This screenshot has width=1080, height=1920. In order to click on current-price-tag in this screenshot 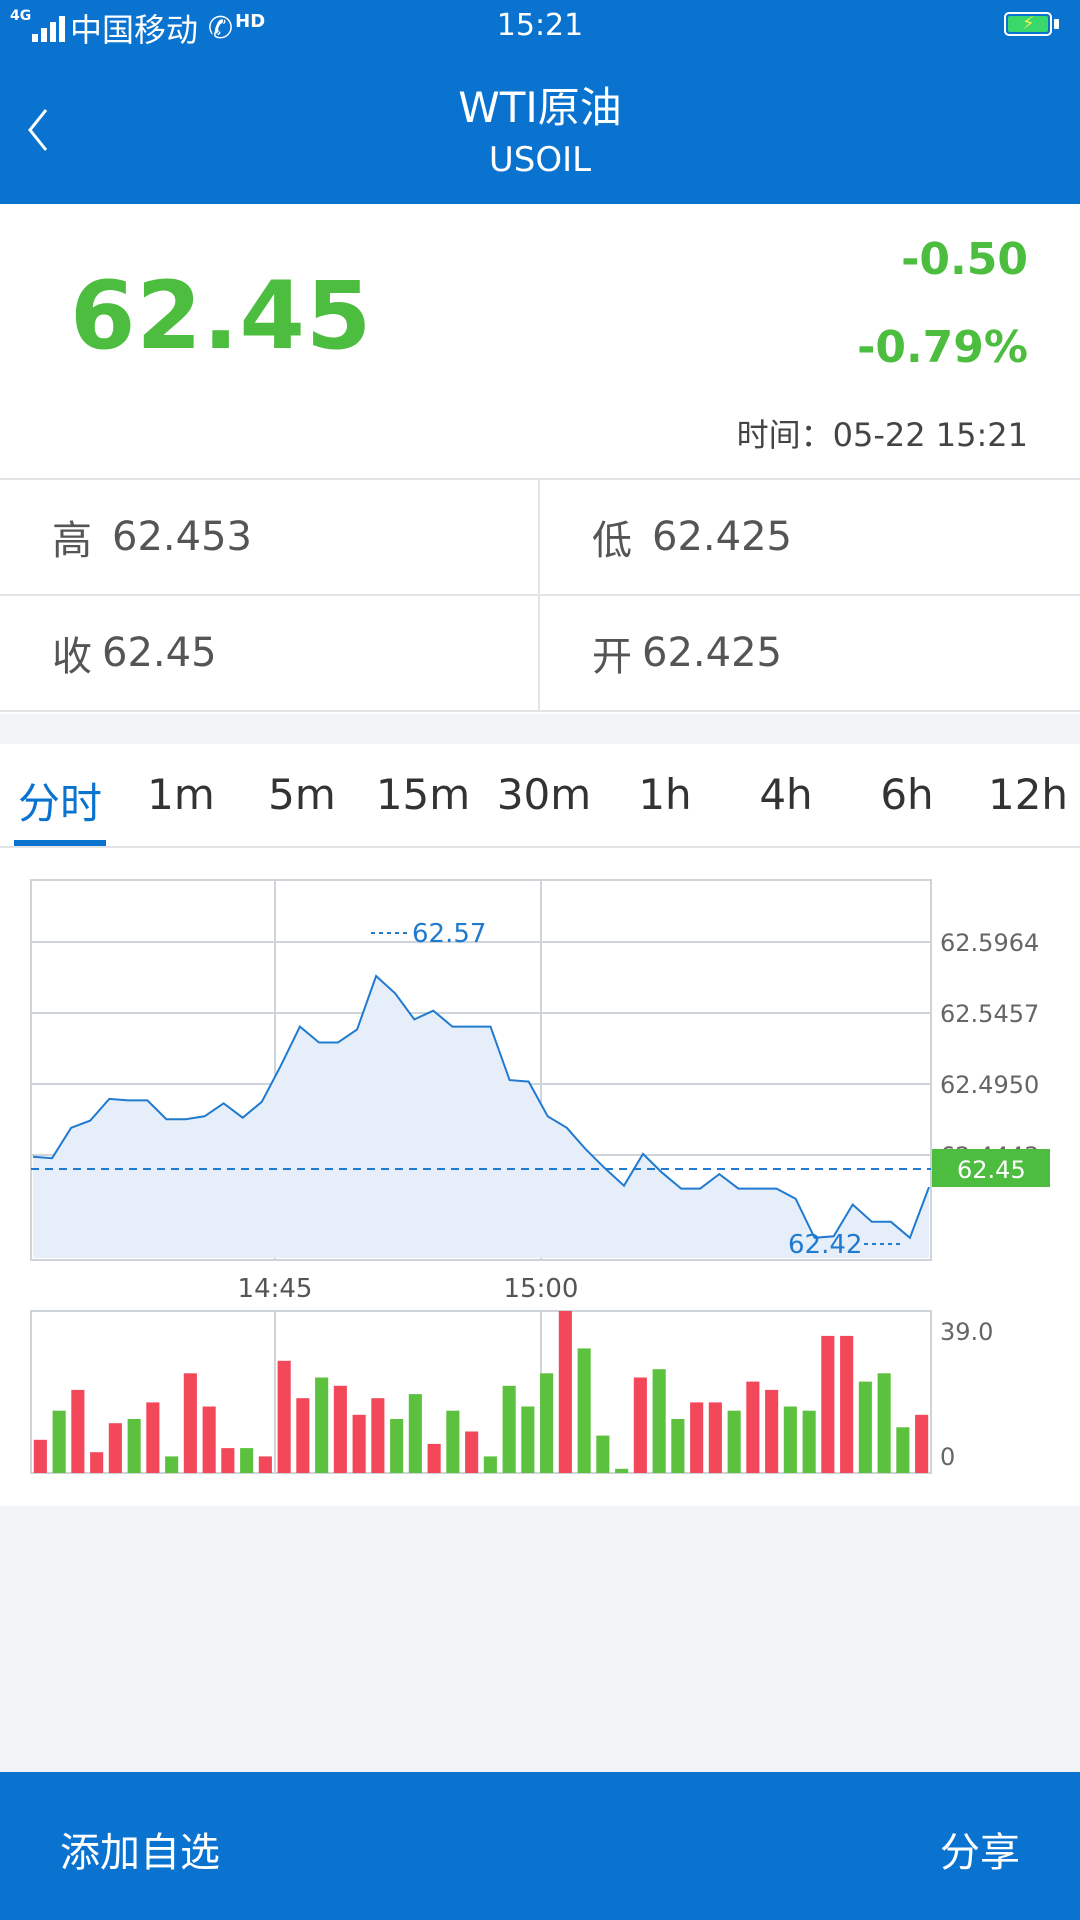, I will do `click(991, 1168)`.